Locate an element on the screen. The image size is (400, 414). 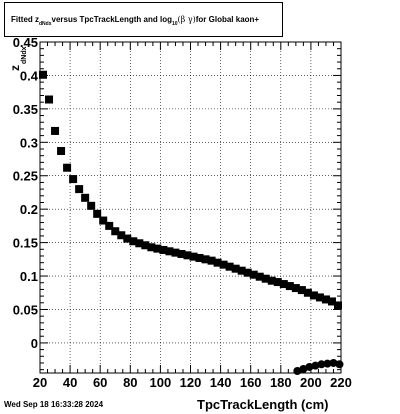
x-tick-label: 160 is located at coordinates (251, 382).